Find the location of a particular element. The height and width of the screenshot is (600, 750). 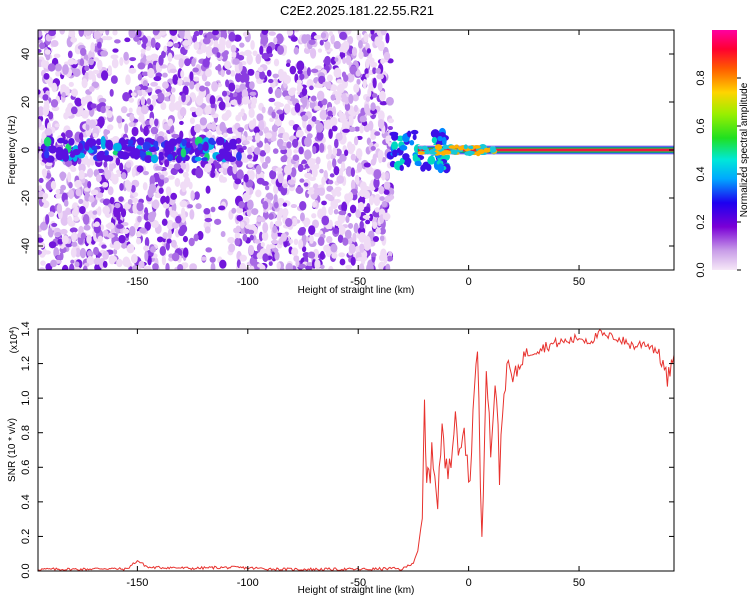

colorbar-ticks: 0.0 0.2 0.4 0.6 0.8 is located at coordinates (718, 174).